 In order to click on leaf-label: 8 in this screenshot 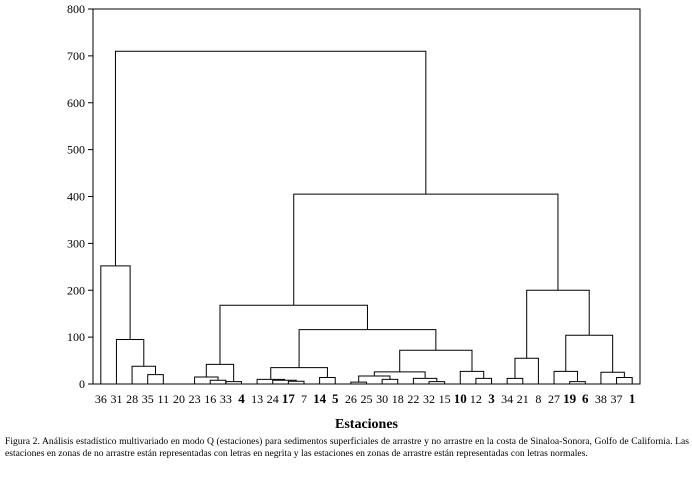, I will do `click(538, 399)`.